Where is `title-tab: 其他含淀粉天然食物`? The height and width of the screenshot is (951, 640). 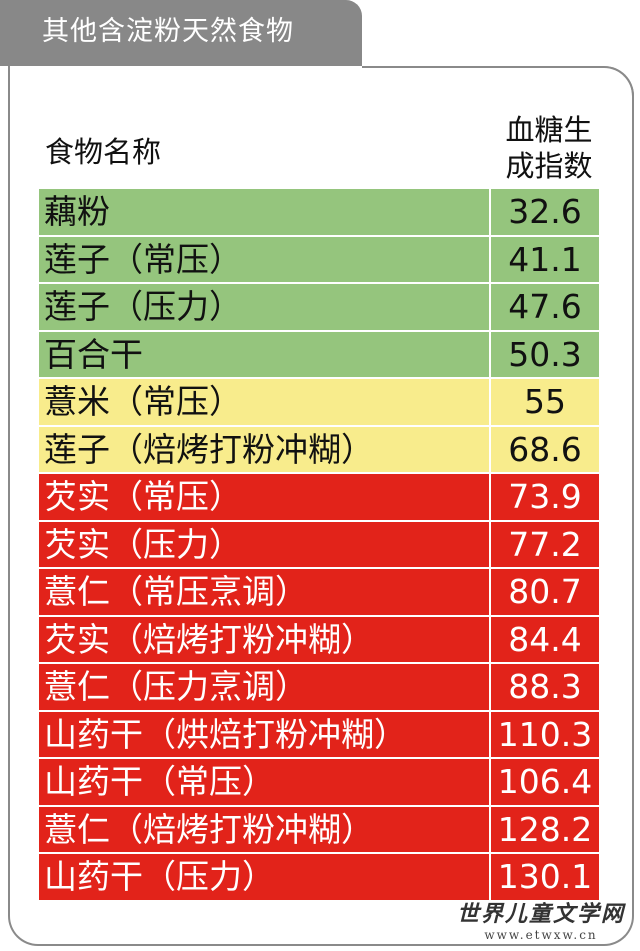
title-tab: 其他含淀粉天然食物 is located at coordinates (181, 33).